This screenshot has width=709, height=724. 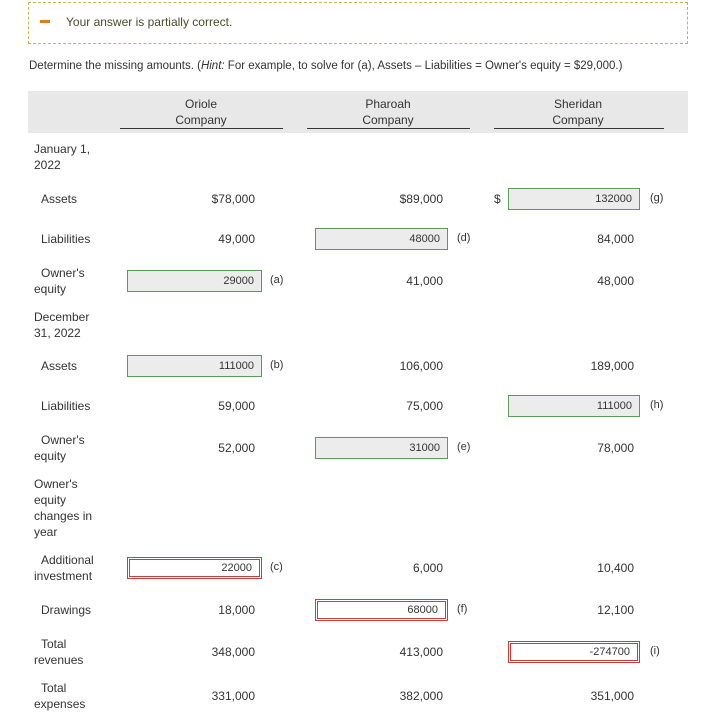 What do you see at coordinates (64, 568) in the screenshot?
I see `row-label: Additional investment` at bounding box center [64, 568].